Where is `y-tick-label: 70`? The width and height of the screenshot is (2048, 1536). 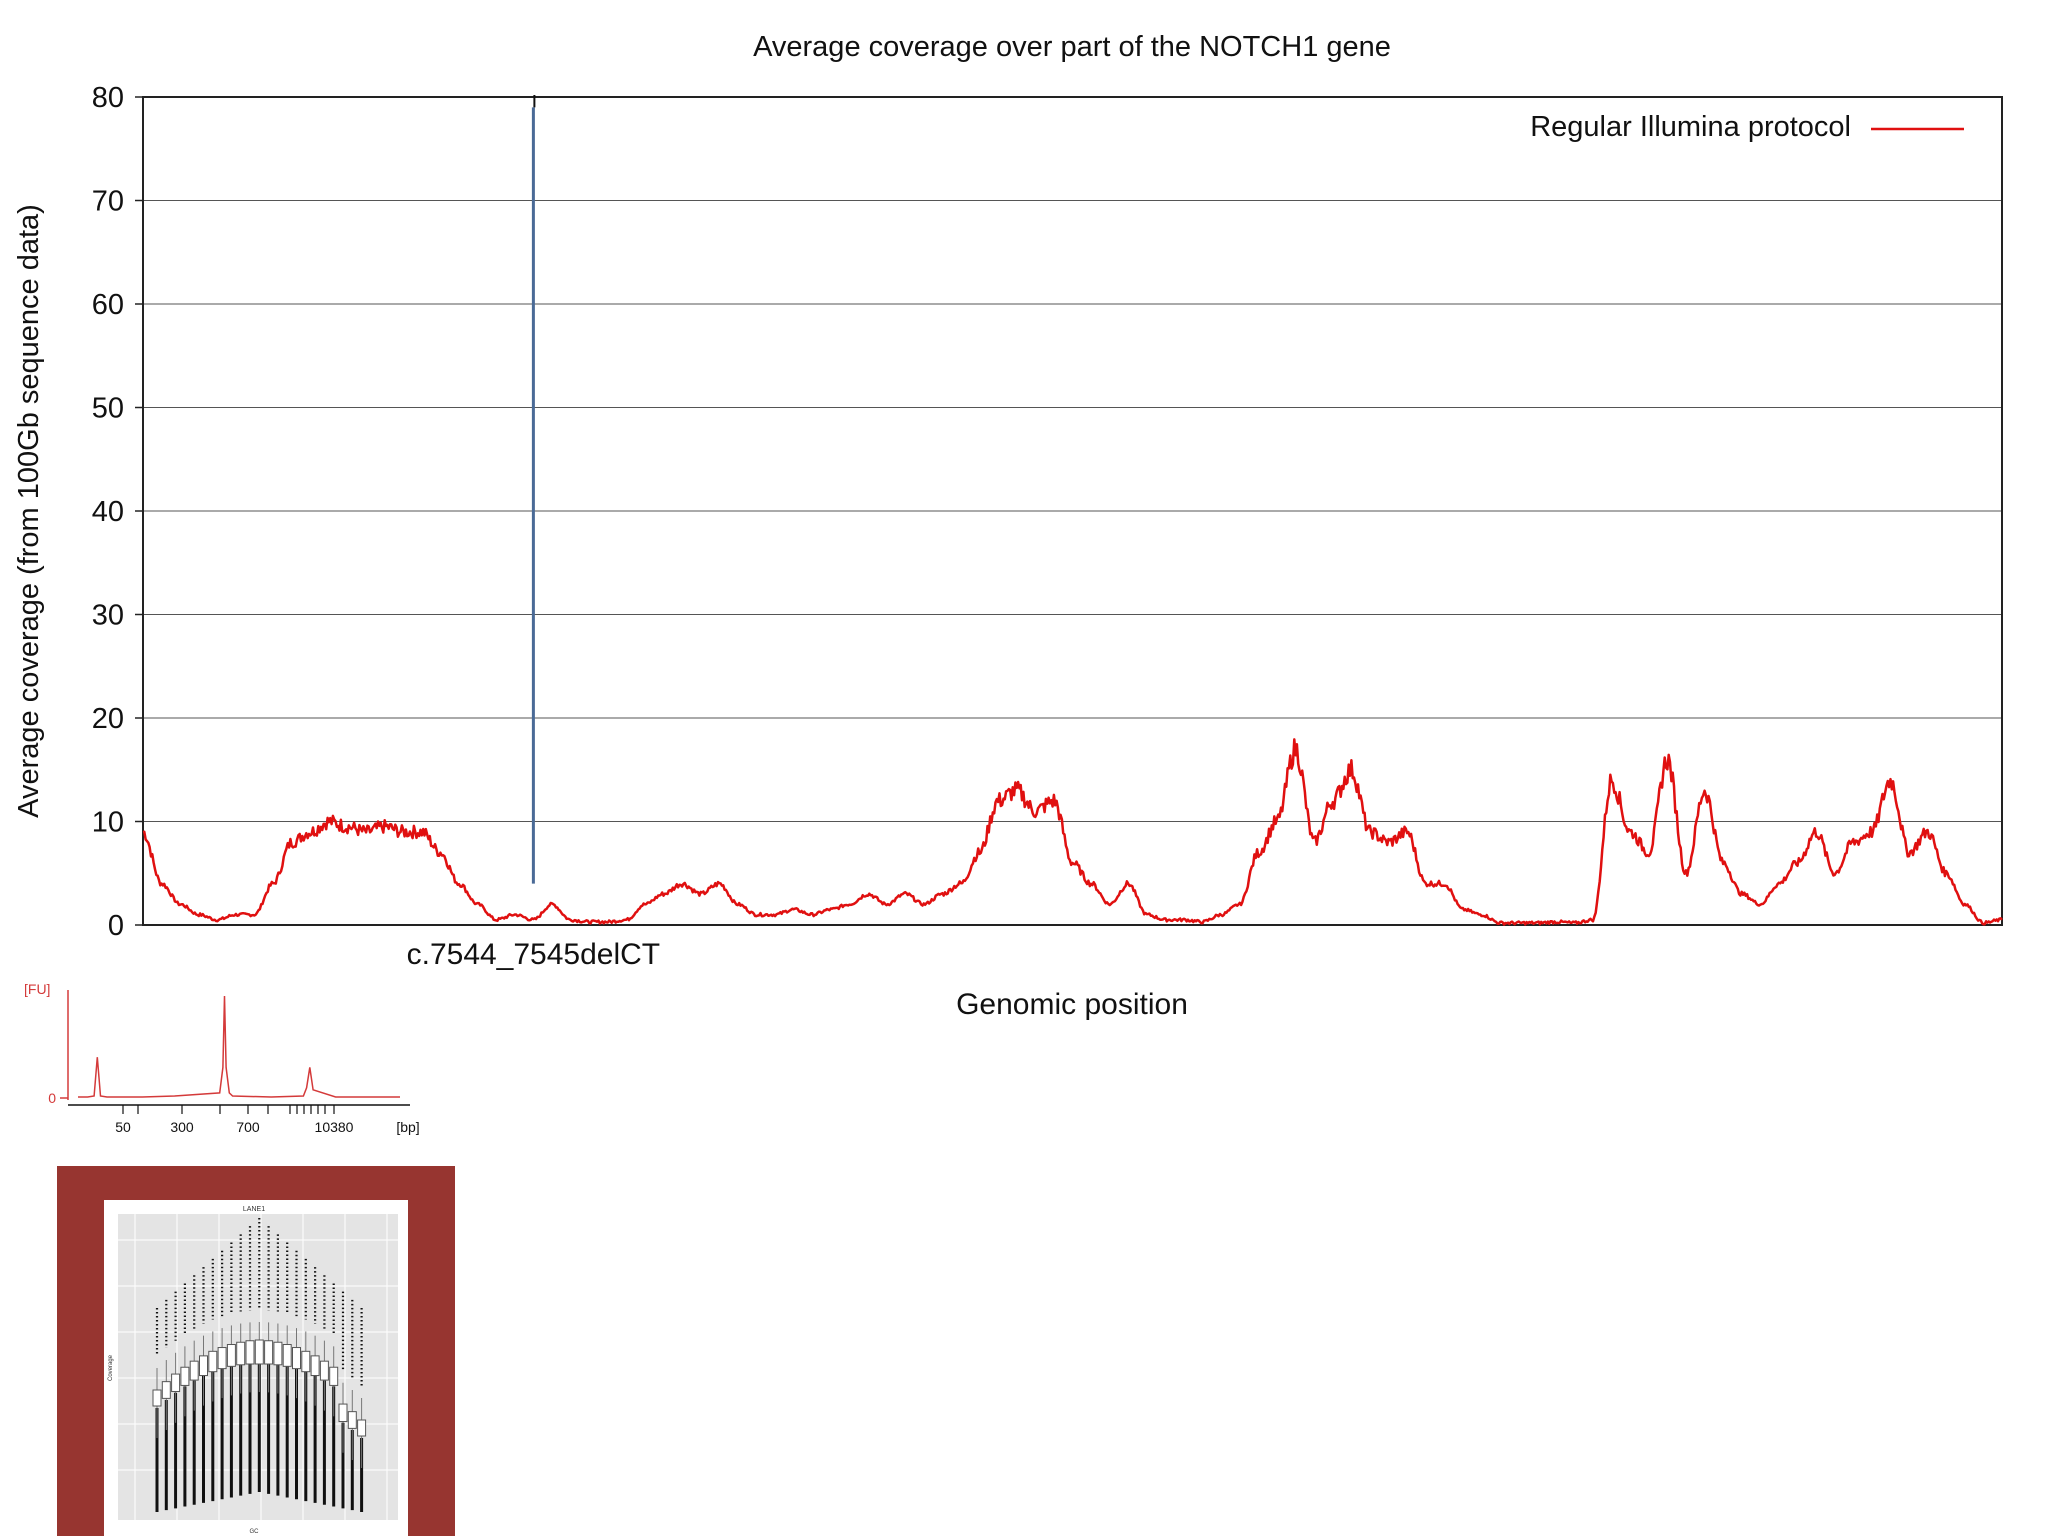 y-tick-label: 70 is located at coordinates (108, 202).